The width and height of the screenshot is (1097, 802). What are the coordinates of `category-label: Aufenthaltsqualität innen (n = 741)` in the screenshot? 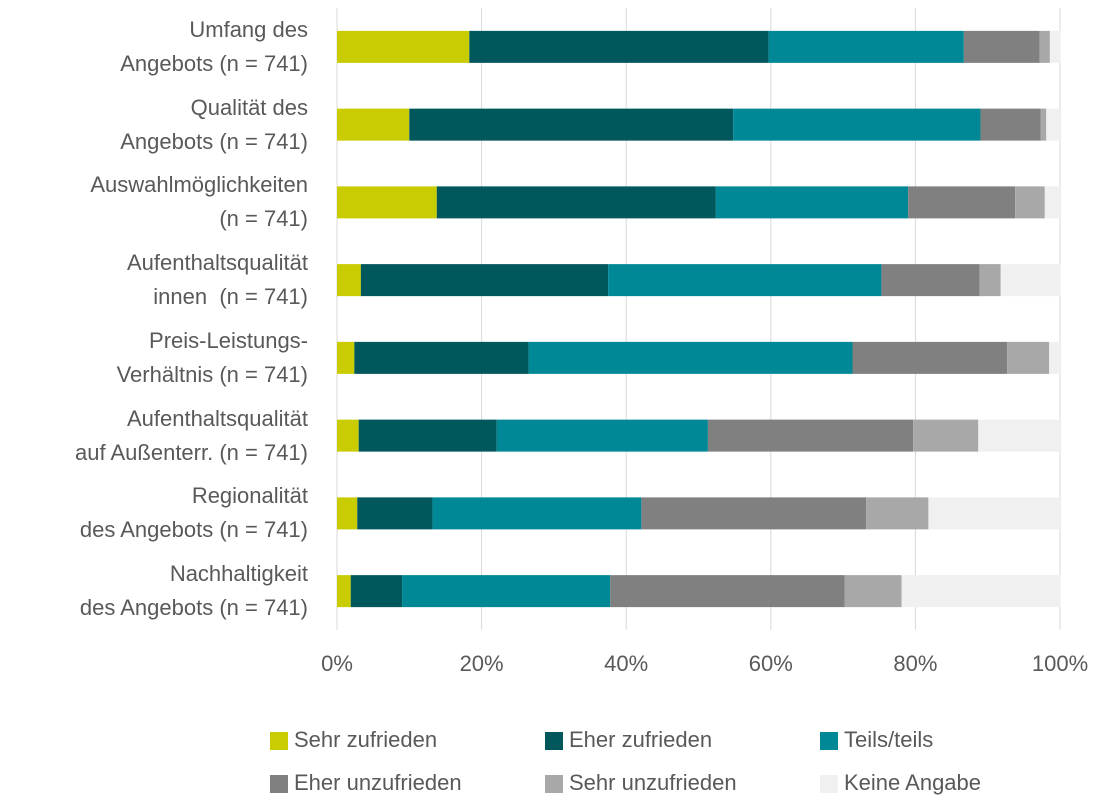 It's located at (217, 280).